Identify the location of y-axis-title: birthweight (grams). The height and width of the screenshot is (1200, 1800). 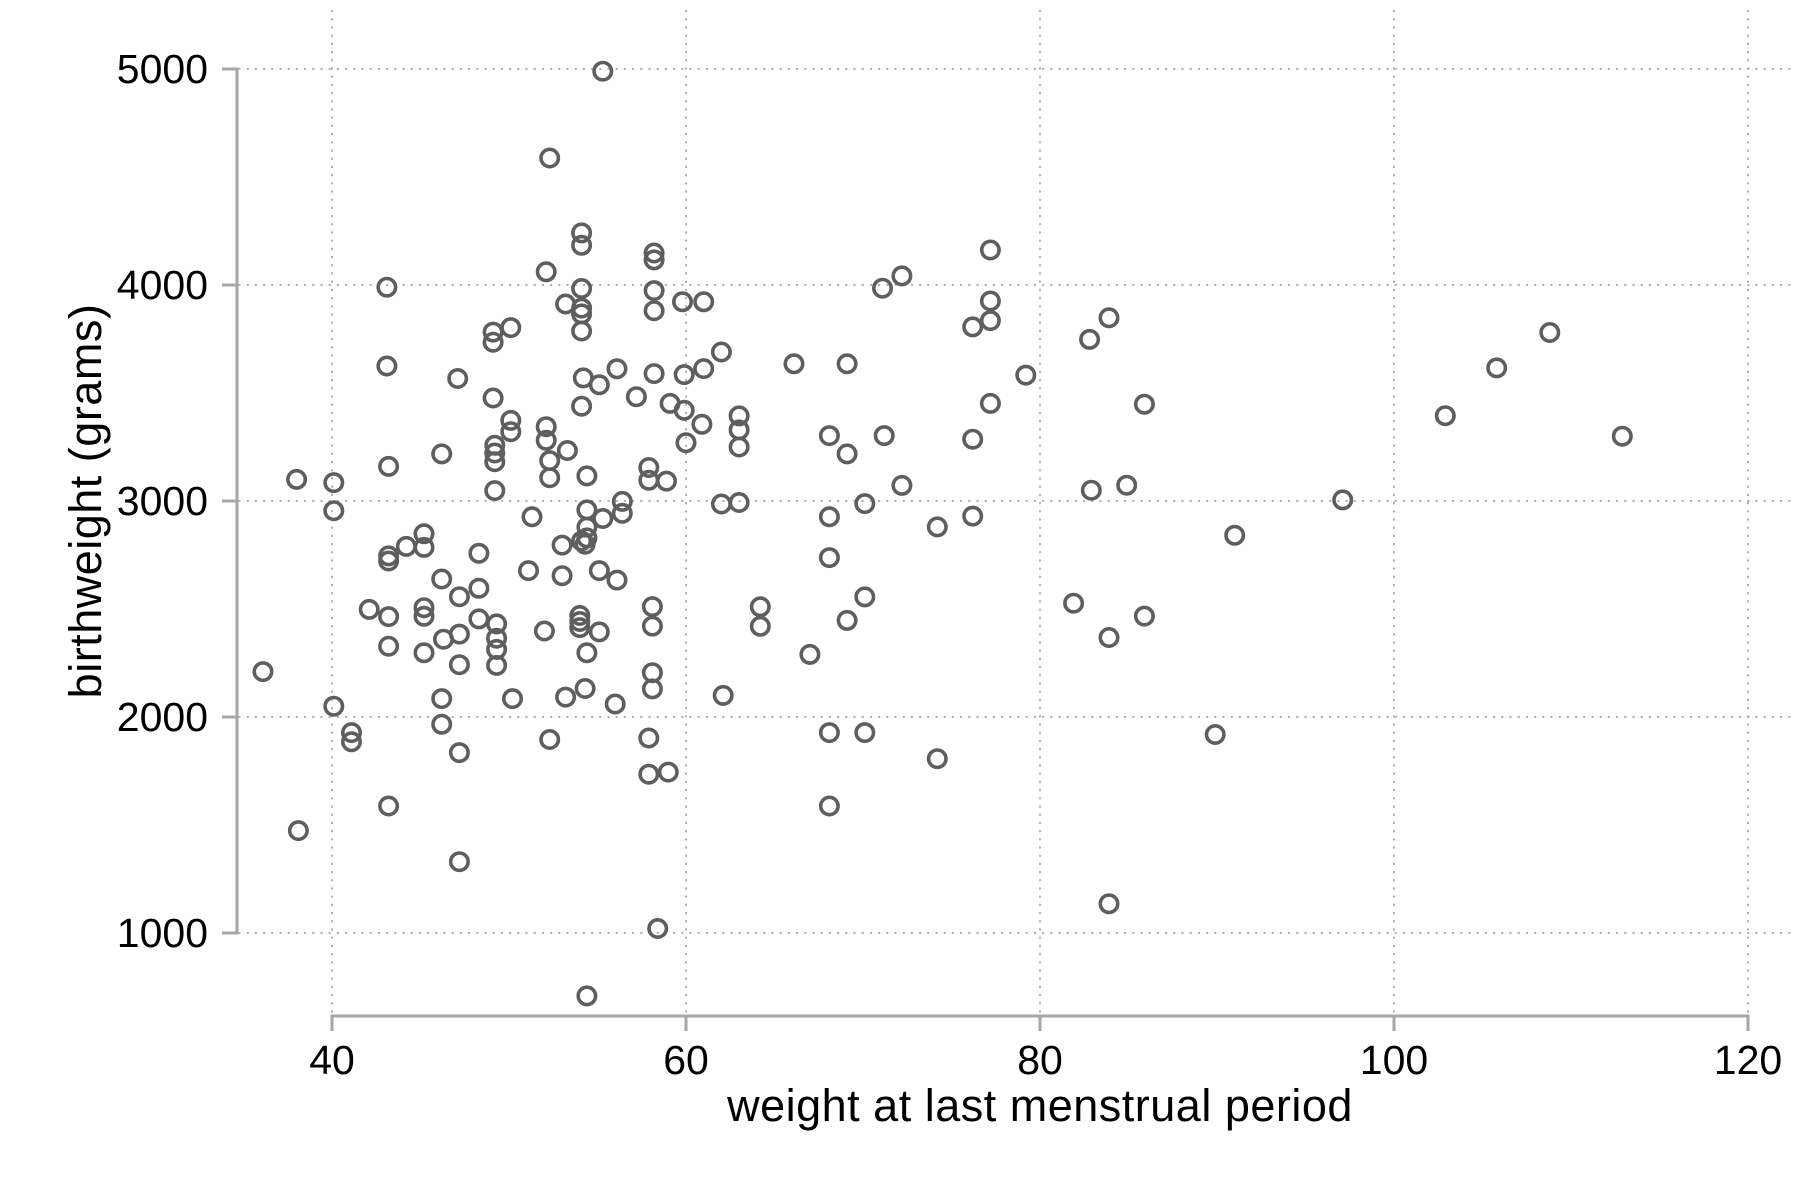
(85, 501).